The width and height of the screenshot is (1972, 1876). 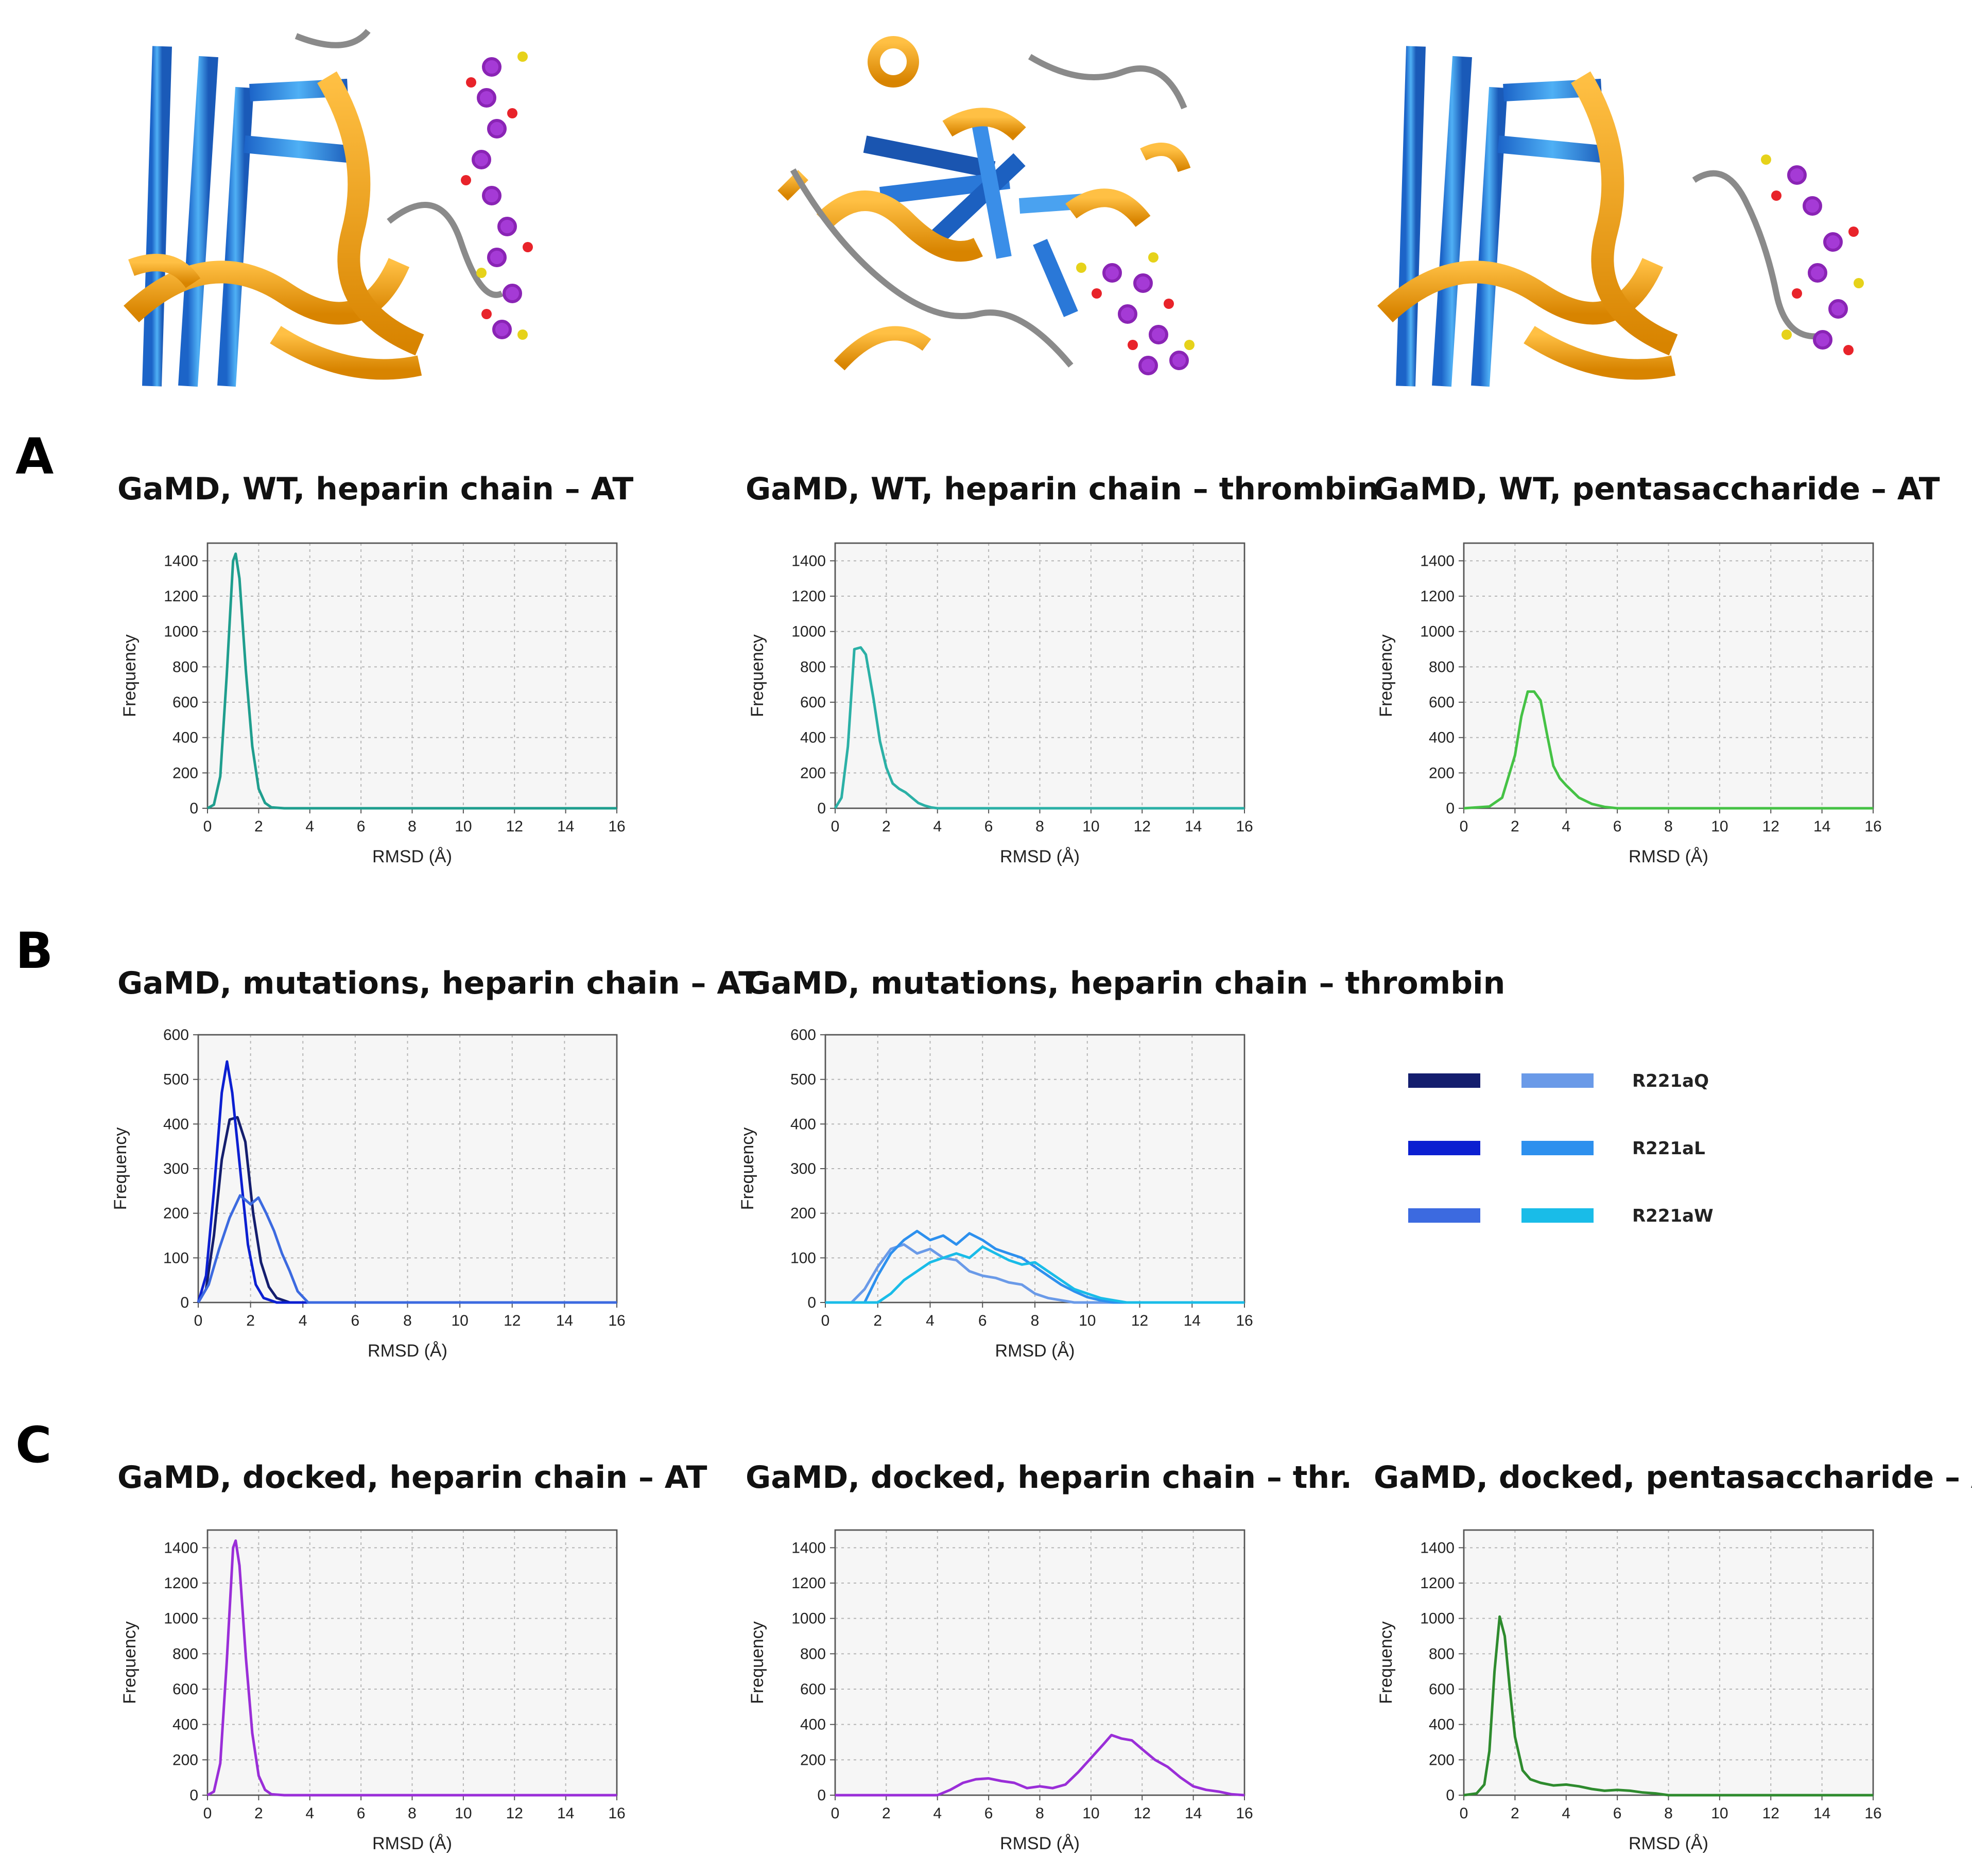 What do you see at coordinates (984, 205) in the screenshot?
I see `structure-heparin-chain-thrombin` at bounding box center [984, 205].